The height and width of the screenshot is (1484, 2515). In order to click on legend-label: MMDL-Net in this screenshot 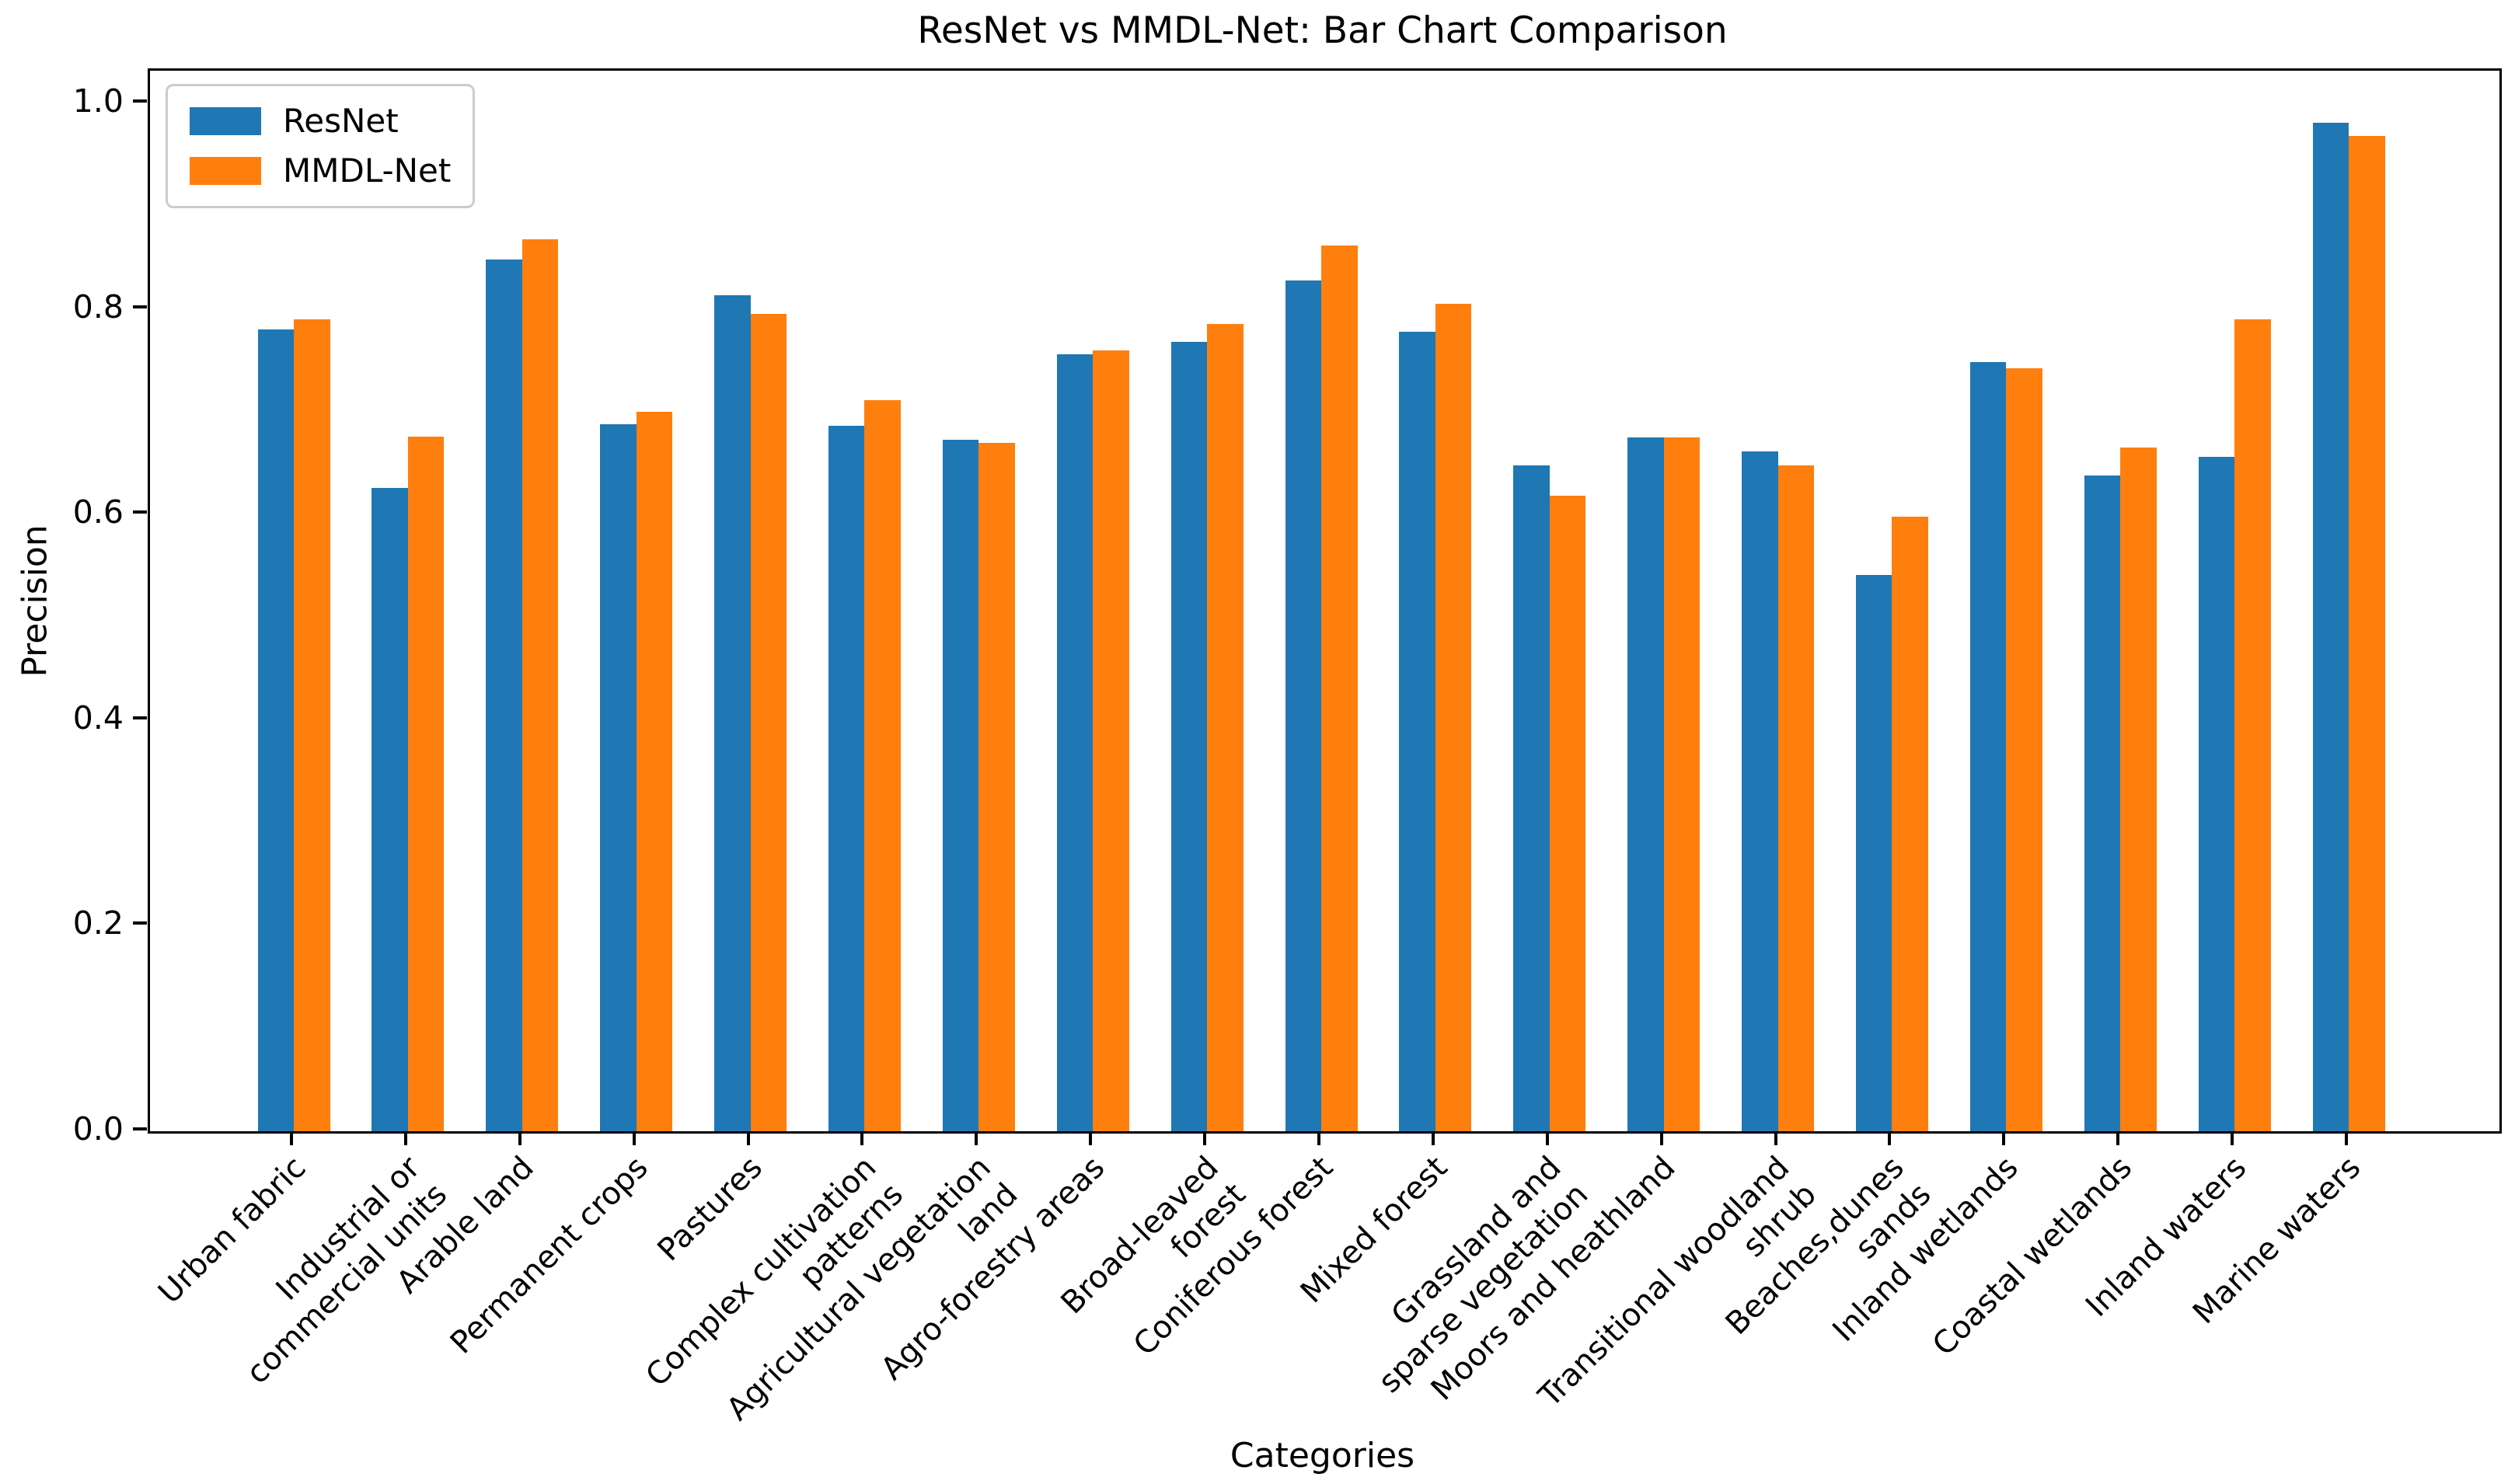, I will do `click(367, 171)`.